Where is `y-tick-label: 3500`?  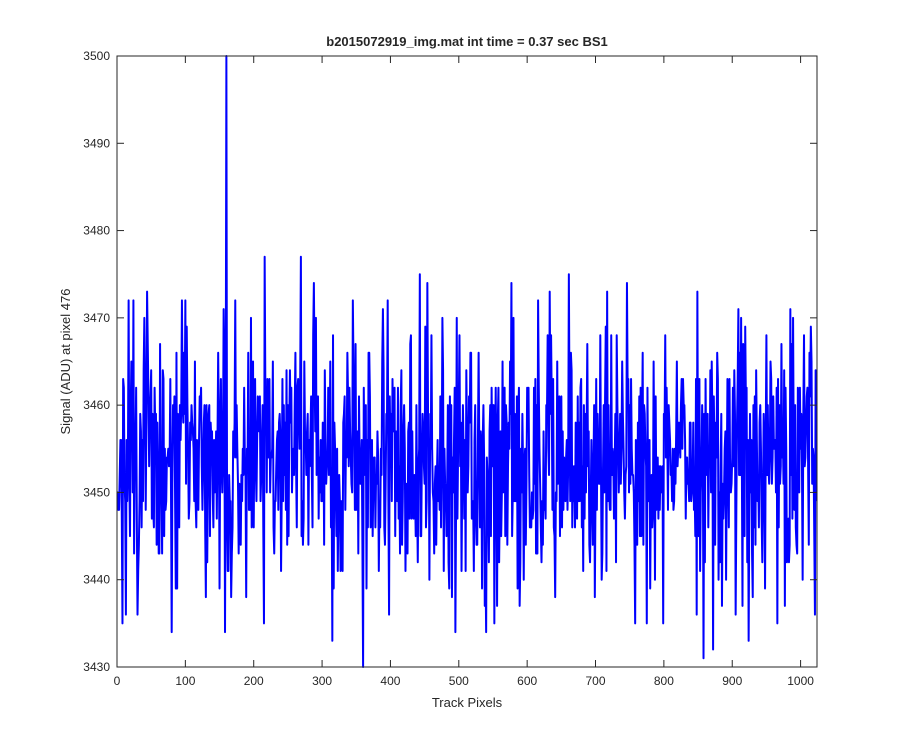 y-tick-label: 3500 is located at coordinates (96, 56).